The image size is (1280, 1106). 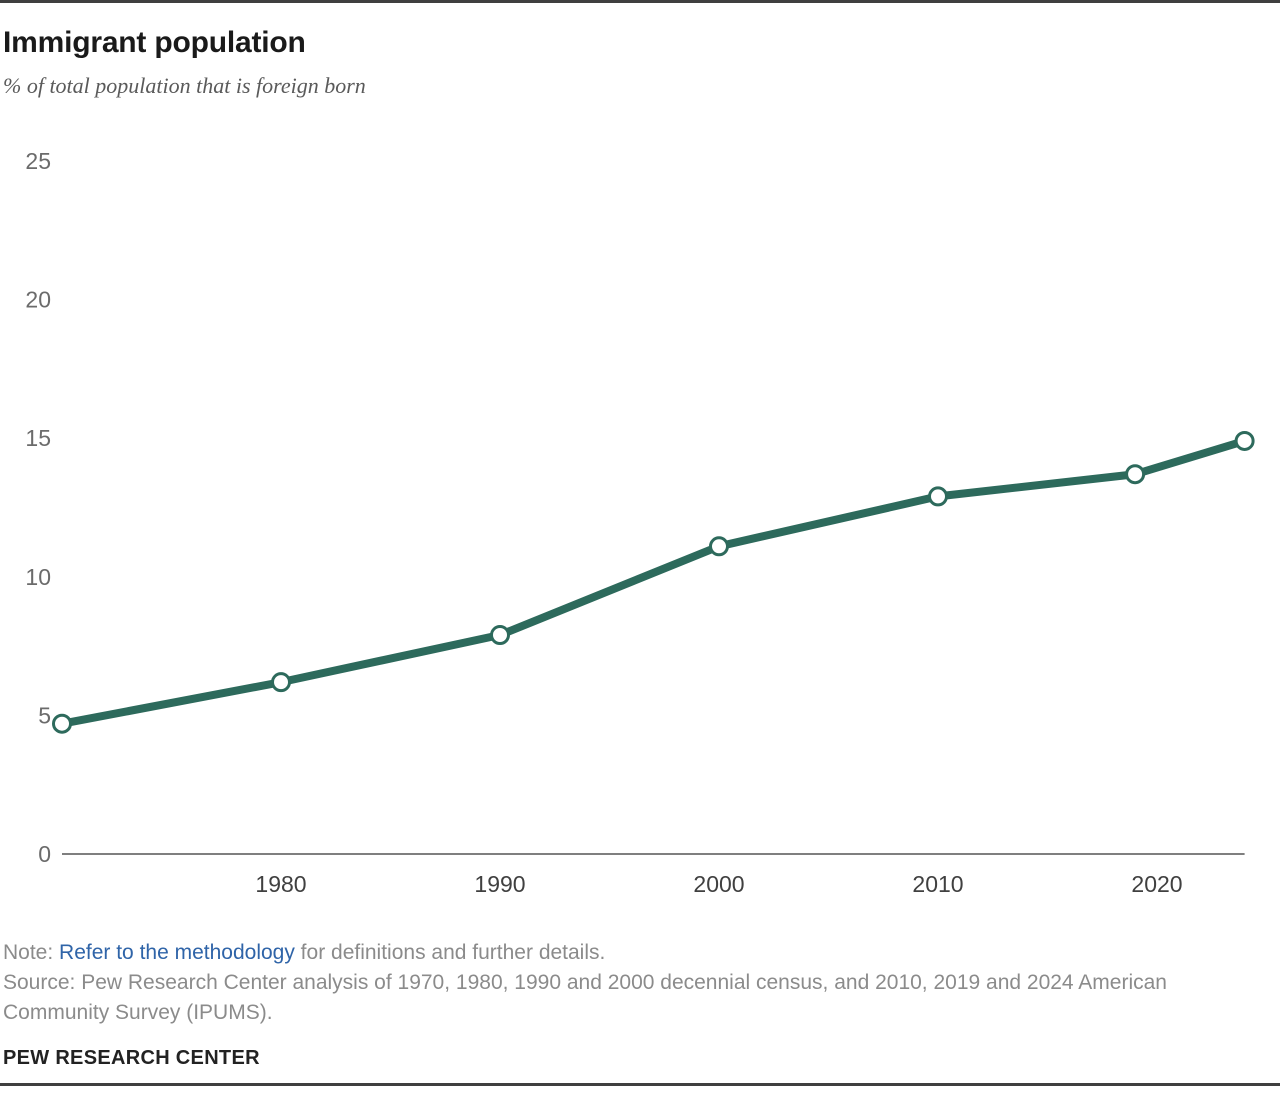 What do you see at coordinates (499, 884) in the screenshot?
I see `x-tick-label: 1990` at bounding box center [499, 884].